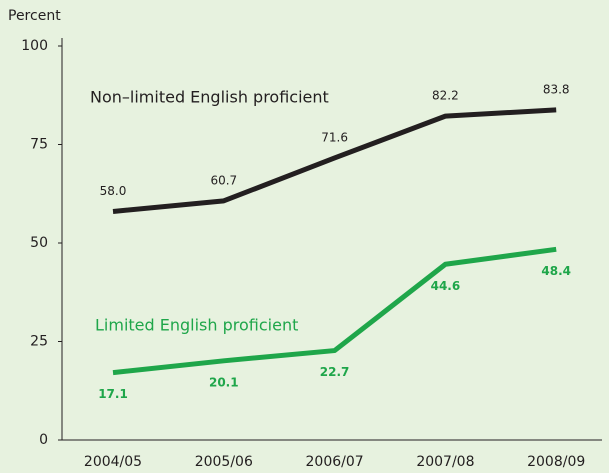 The image size is (609, 473). Describe the element at coordinates (34, 46) in the screenshot. I see `y-tick-label: 100` at that location.